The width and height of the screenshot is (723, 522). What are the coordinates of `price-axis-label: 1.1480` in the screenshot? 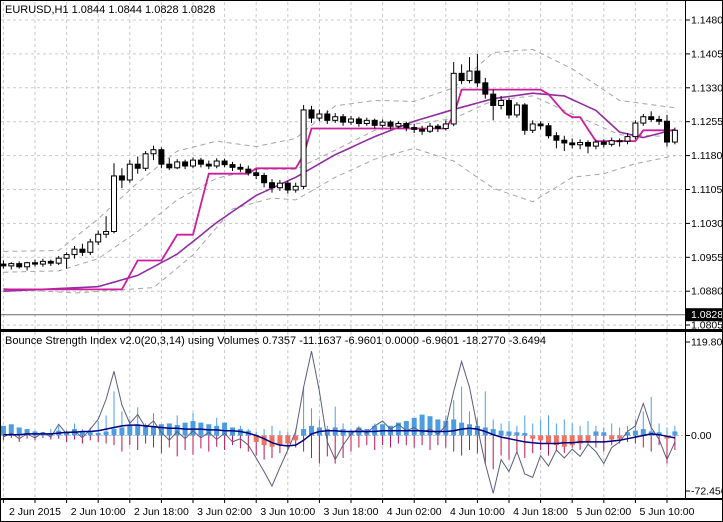 It's located at (707, 21).